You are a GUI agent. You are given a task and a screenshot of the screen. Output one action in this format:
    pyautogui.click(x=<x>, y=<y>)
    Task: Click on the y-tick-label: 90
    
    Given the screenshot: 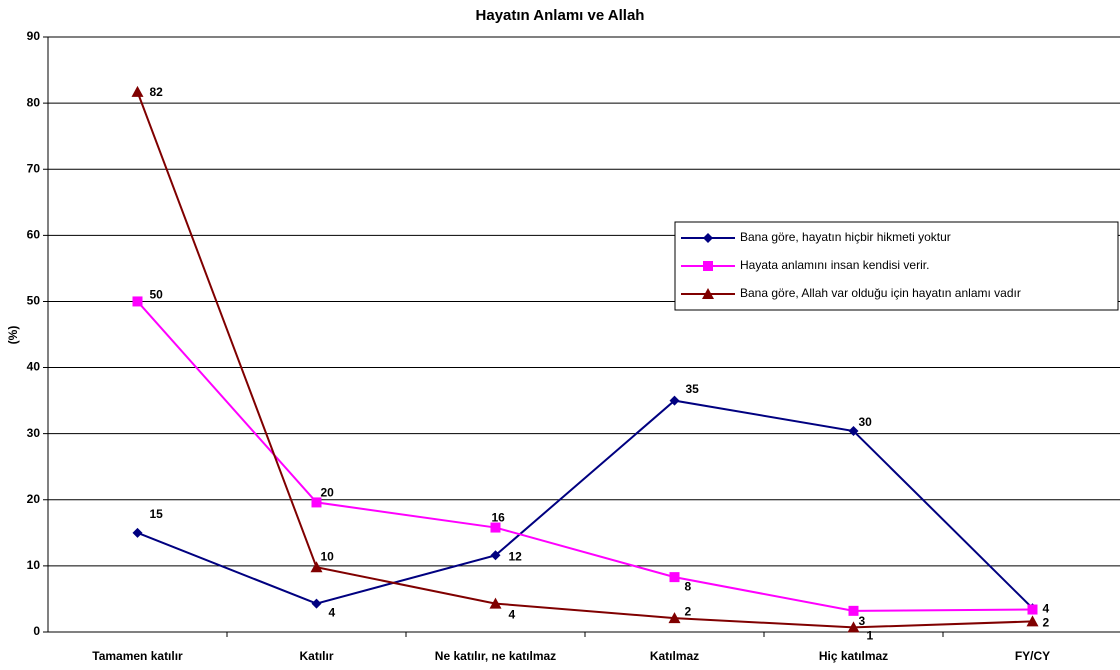 What is the action you would take?
    pyautogui.click(x=34, y=36)
    